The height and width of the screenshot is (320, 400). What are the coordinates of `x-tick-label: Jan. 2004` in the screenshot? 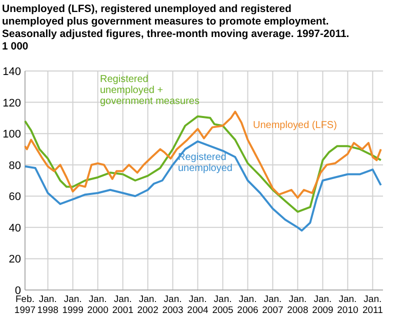 It's located at (197, 305).